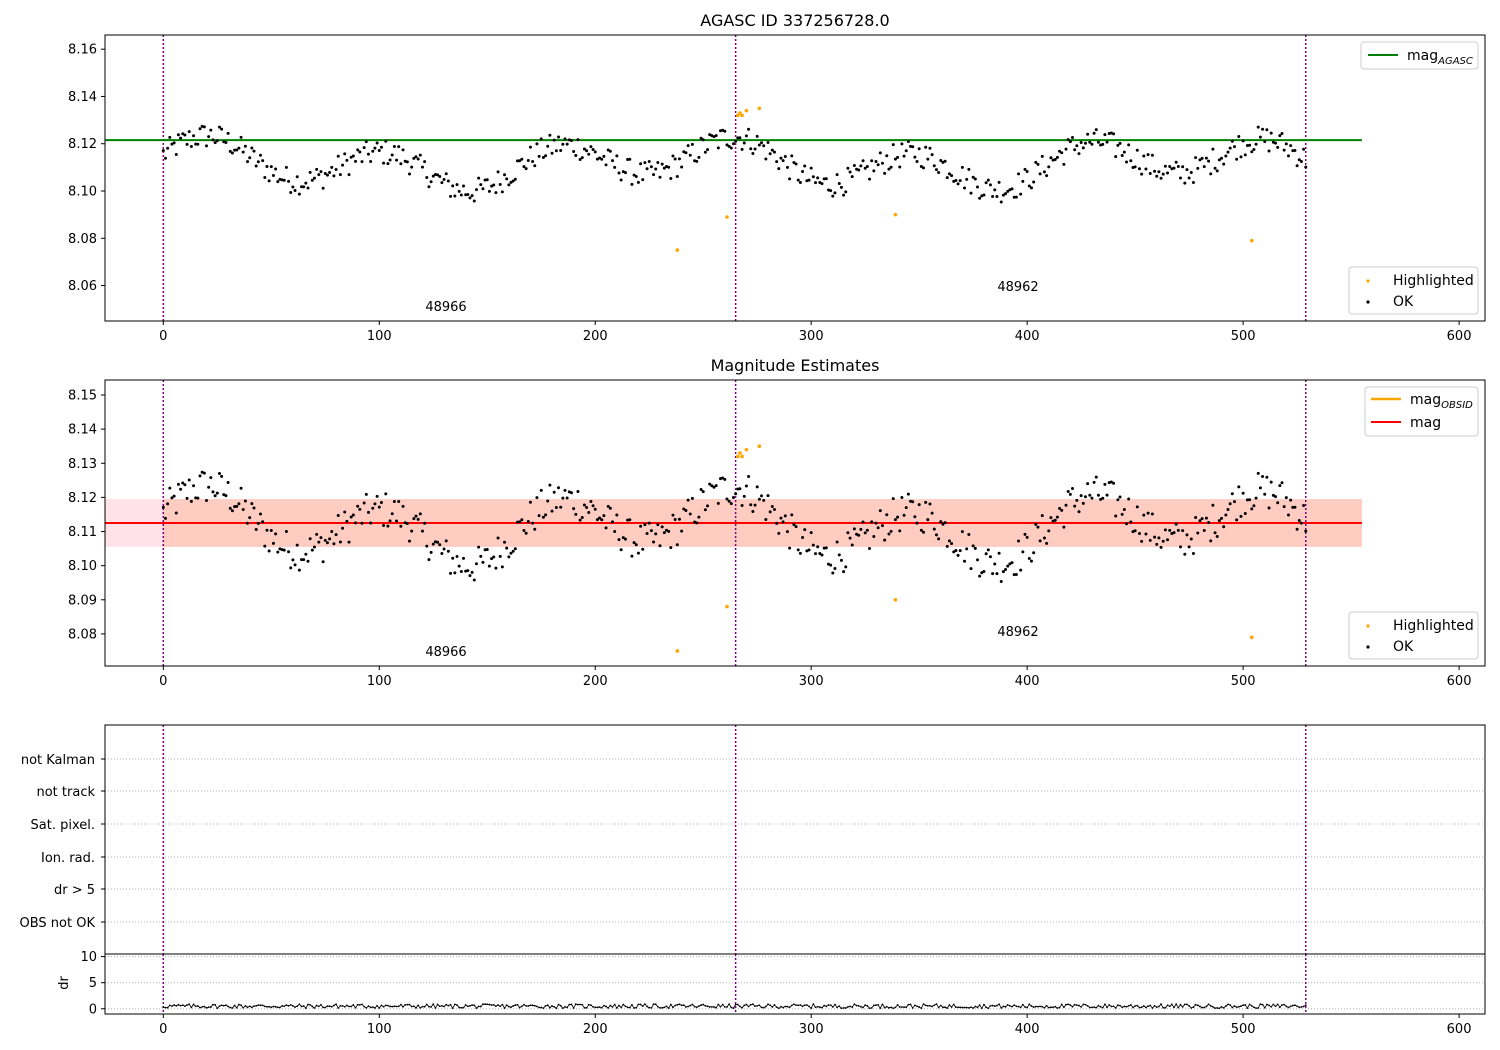 This screenshot has height=1050, width=1500. What do you see at coordinates (1243, 681) in the screenshot?
I see `x-tick-label: 500` at bounding box center [1243, 681].